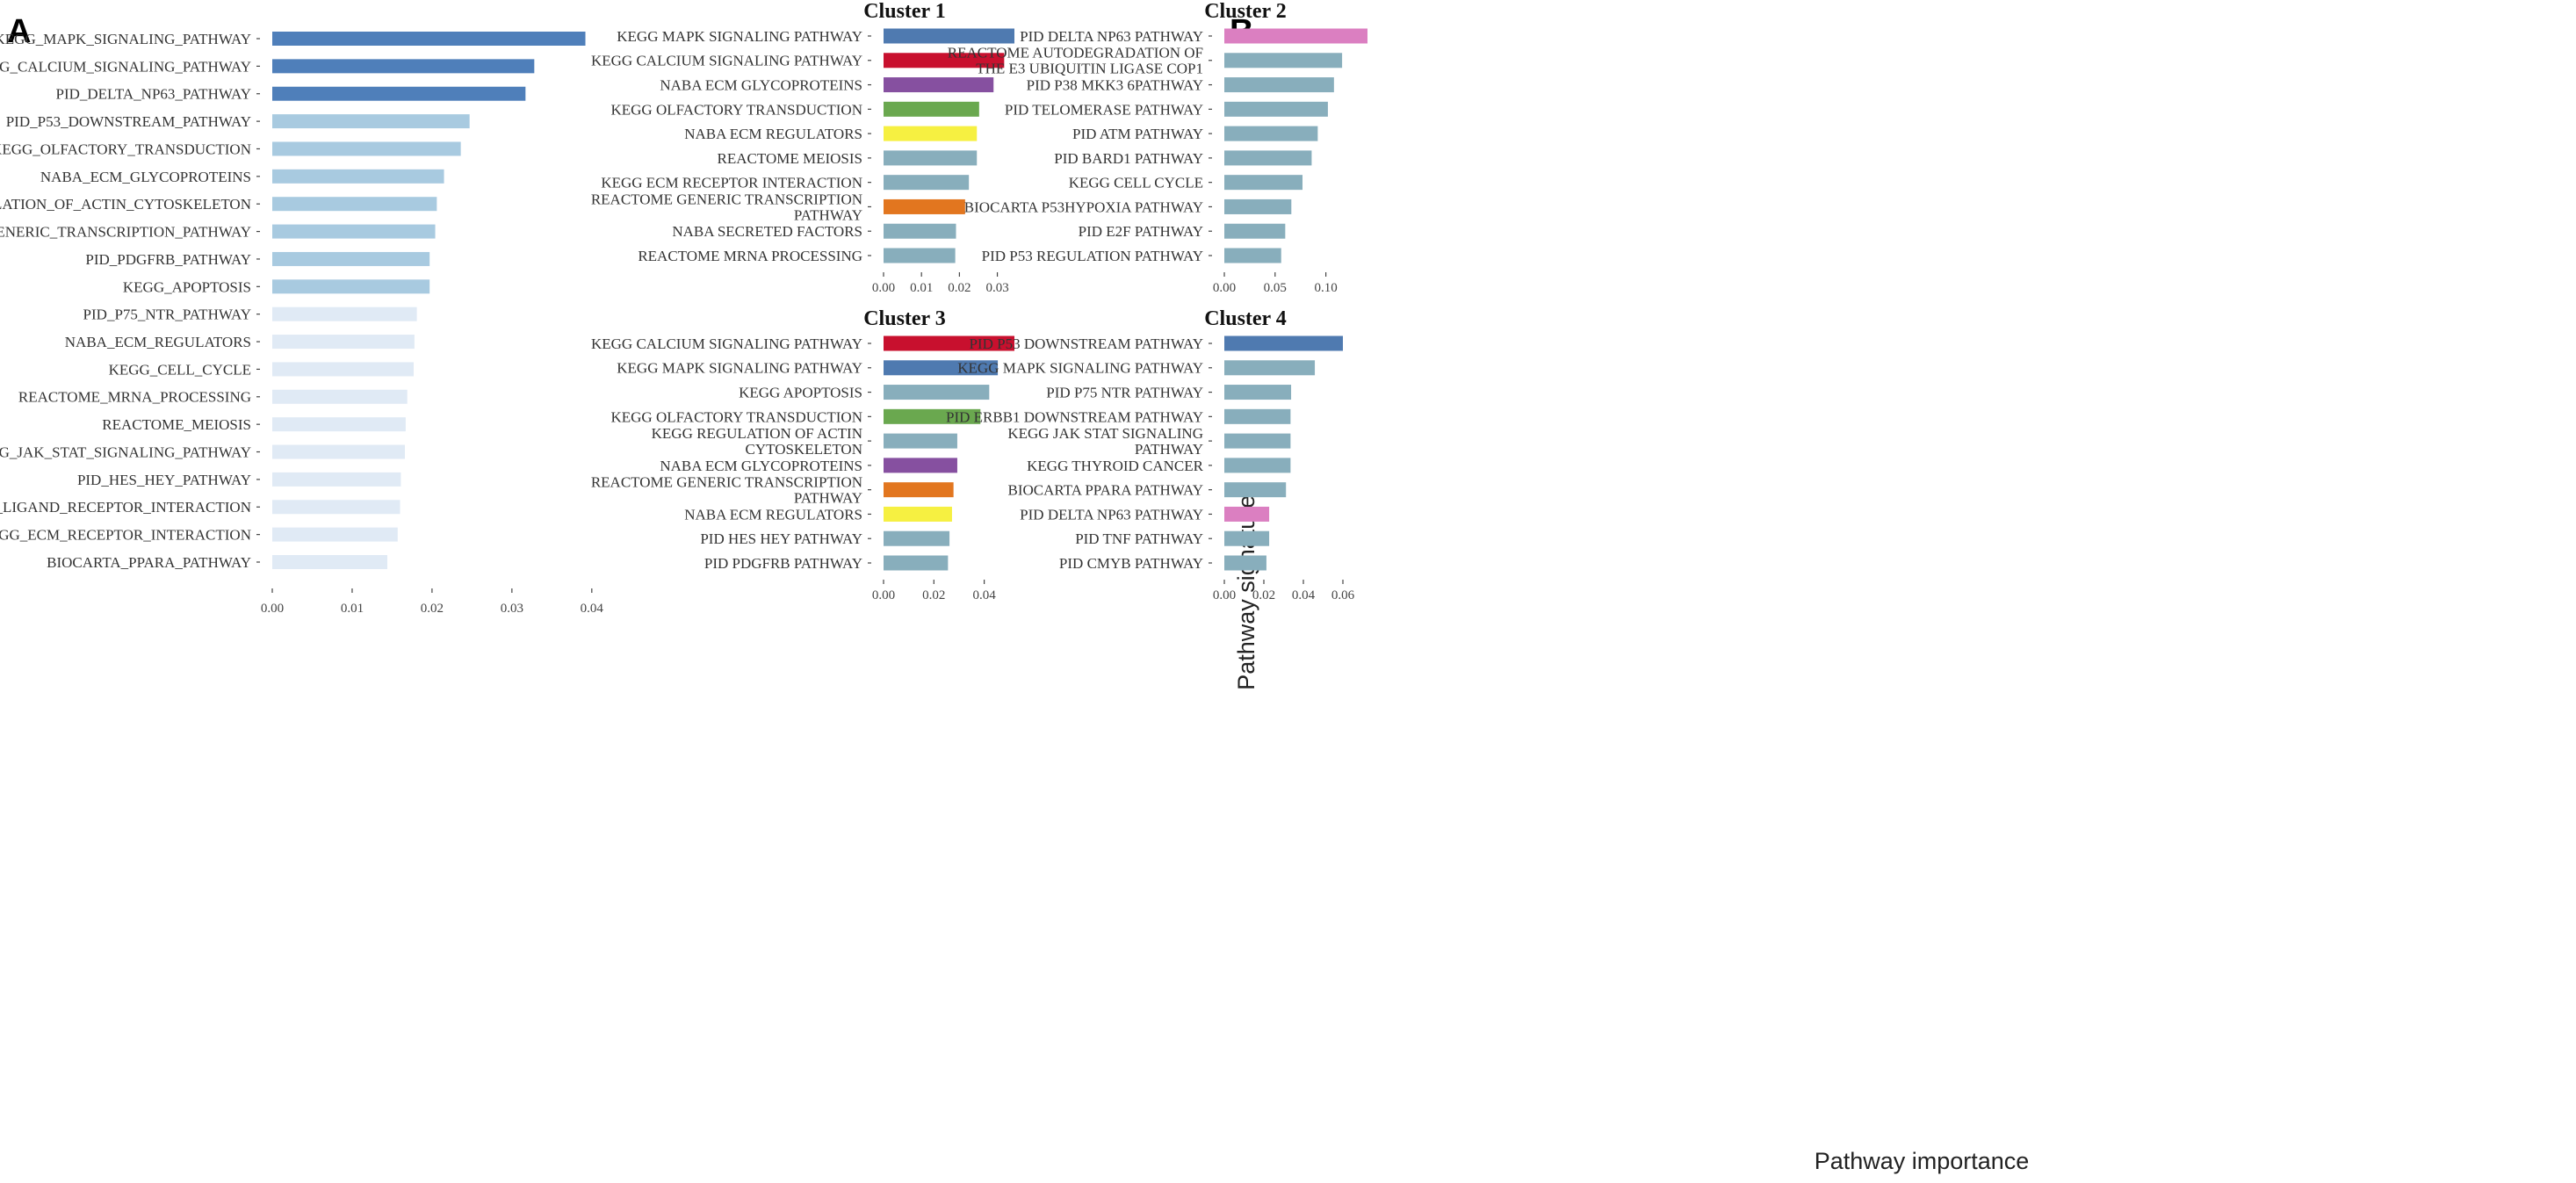 The height and width of the screenshot is (1183, 2576). I want to click on c4-label-kegg-mapk-signaling-pathway: KEGG MAPK SIGNALING PATHWAY, so click(1080, 368).